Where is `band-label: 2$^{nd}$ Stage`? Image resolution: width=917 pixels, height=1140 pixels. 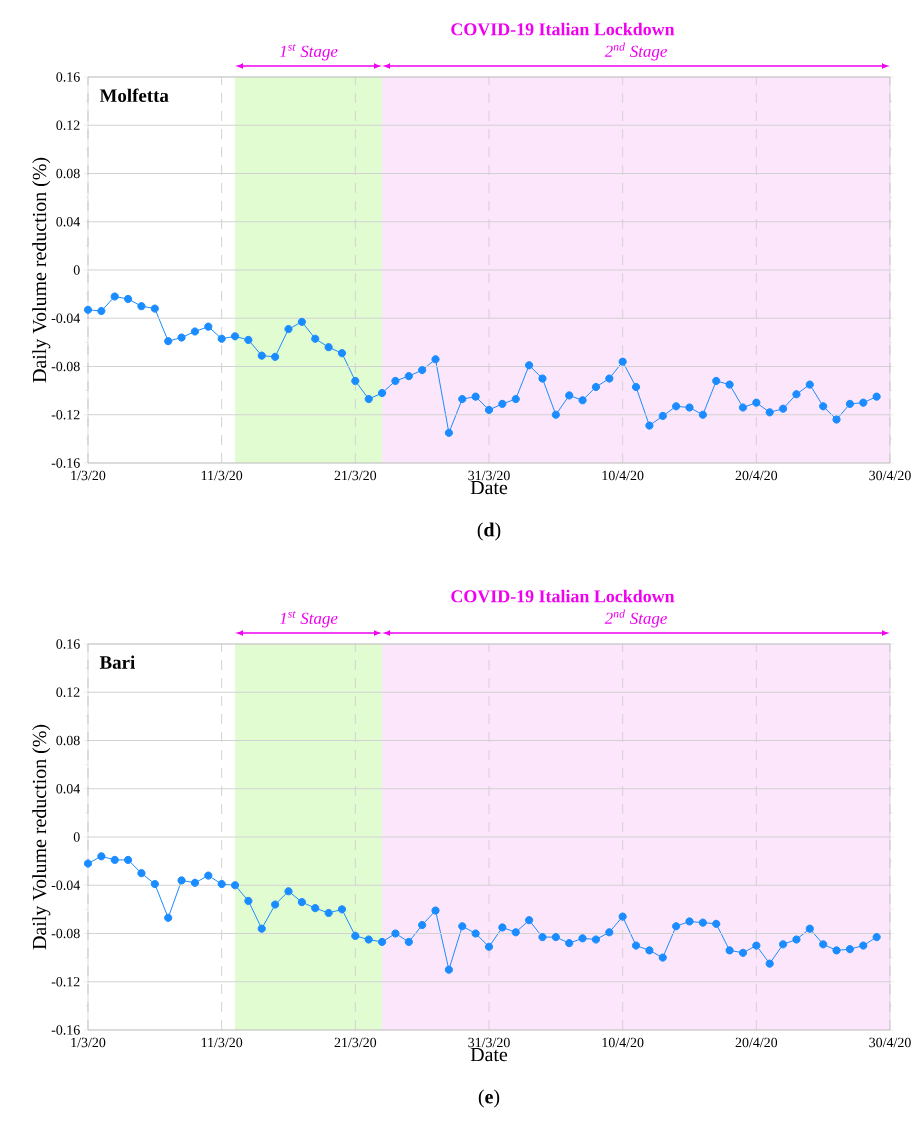 band-label: 2$^{nd}$ Stage is located at coordinates (635, 618).